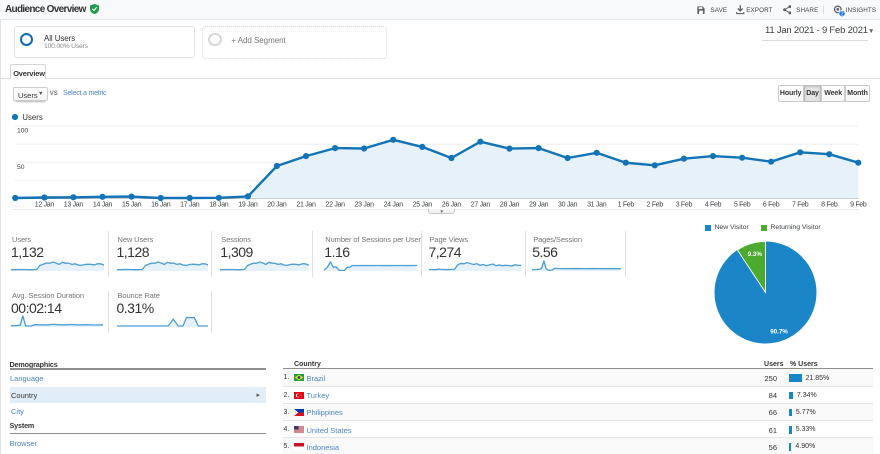 The image size is (880, 454). I want to click on svg-text: 29 Jan, so click(539, 204).